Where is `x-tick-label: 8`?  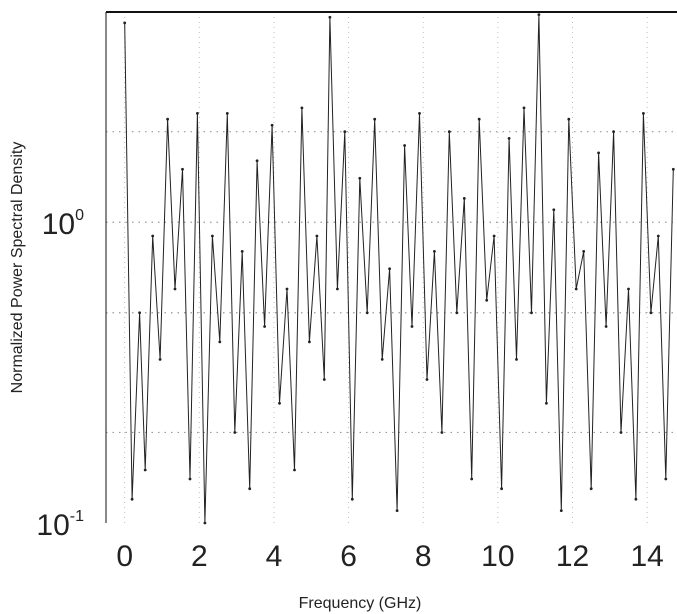 x-tick-label: 8 is located at coordinates (423, 556).